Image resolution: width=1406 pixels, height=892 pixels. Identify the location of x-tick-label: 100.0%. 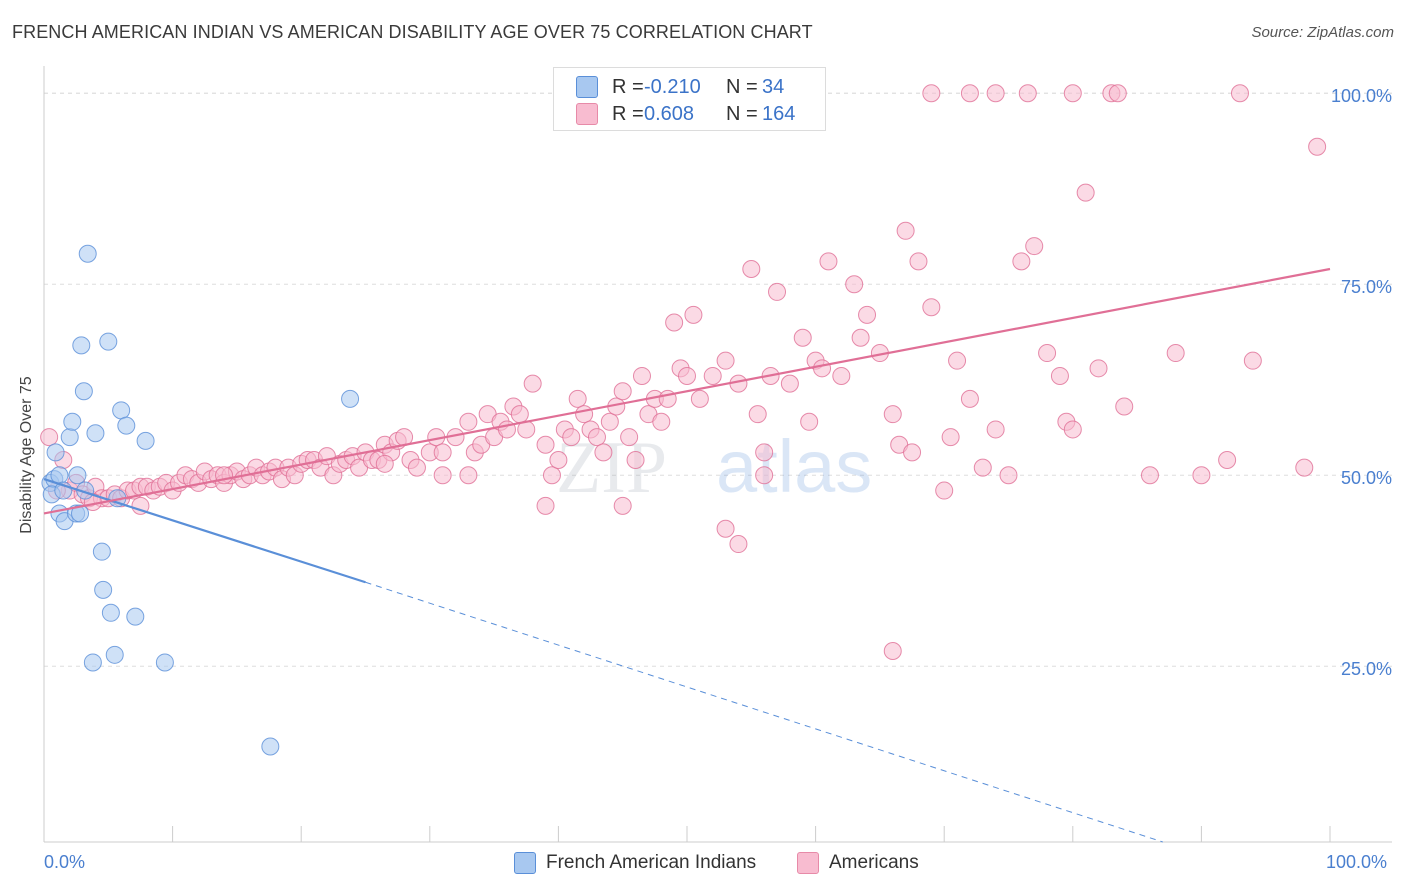
(1357, 862).